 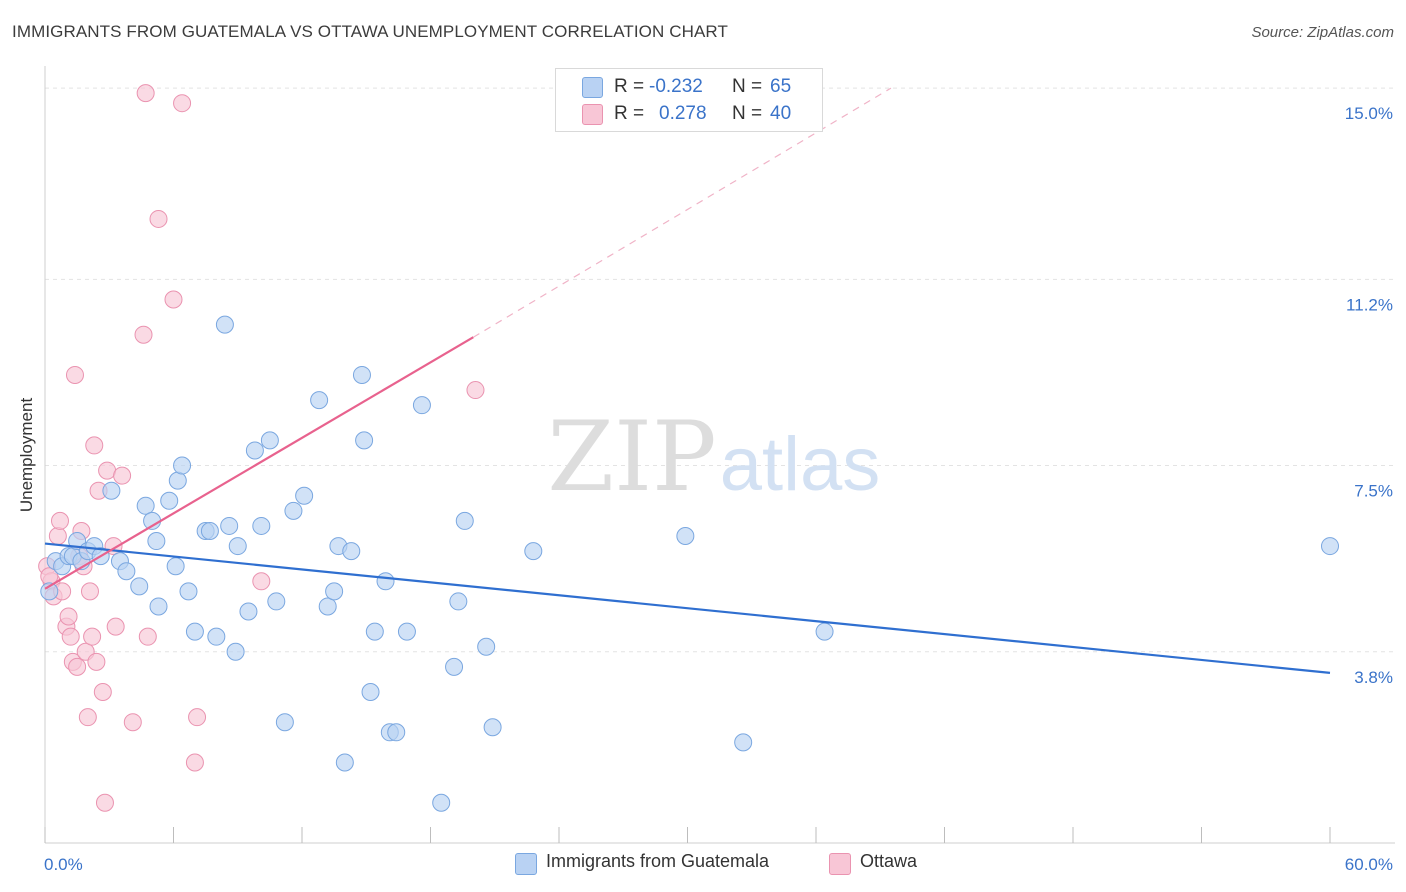 I want to click on legend-r-value: -0.232, so click(x=676, y=86).